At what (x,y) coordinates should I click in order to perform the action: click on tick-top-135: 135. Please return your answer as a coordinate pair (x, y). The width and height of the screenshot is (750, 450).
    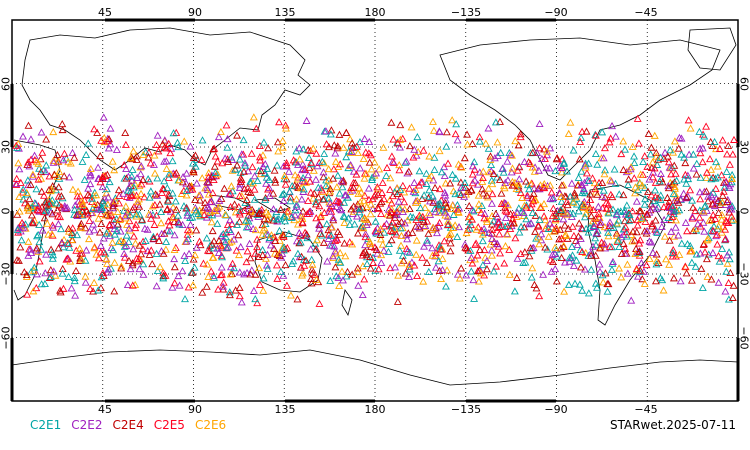
    Looking at the image, I should click on (285, 12).